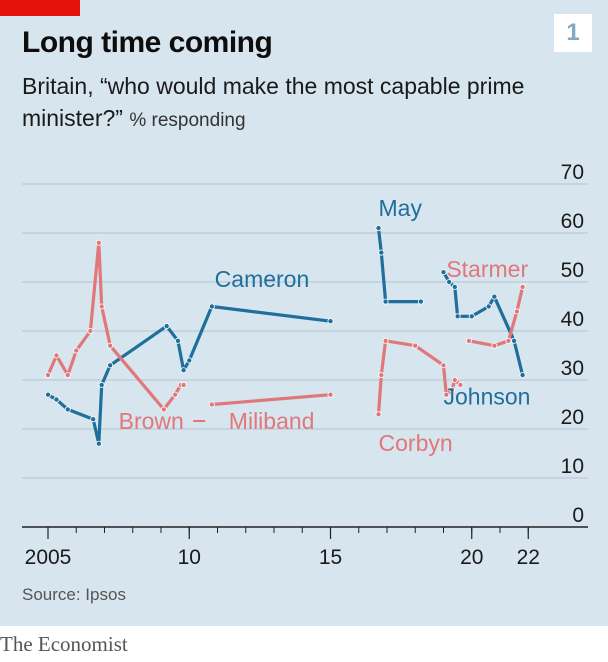  What do you see at coordinates (40, 8) in the screenshot?
I see `economist-red-tag` at bounding box center [40, 8].